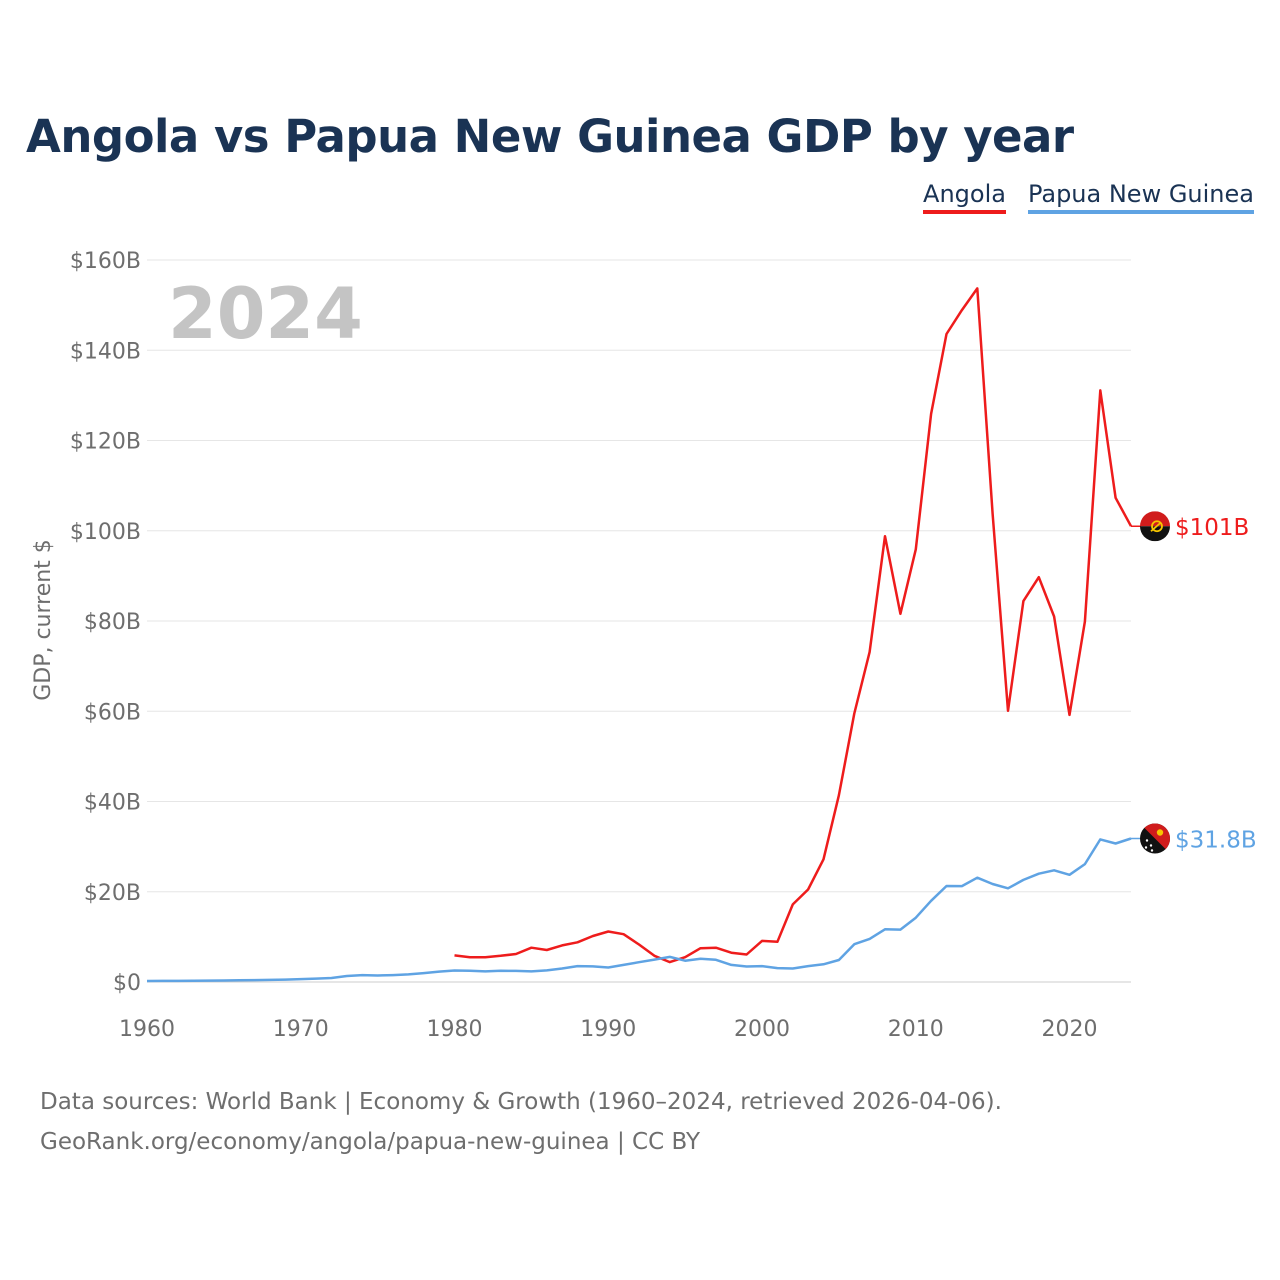  What do you see at coordinates (105, 442) in the screenshot?
I see `y-tick-label: $120B` at bounding box center [105, 442].